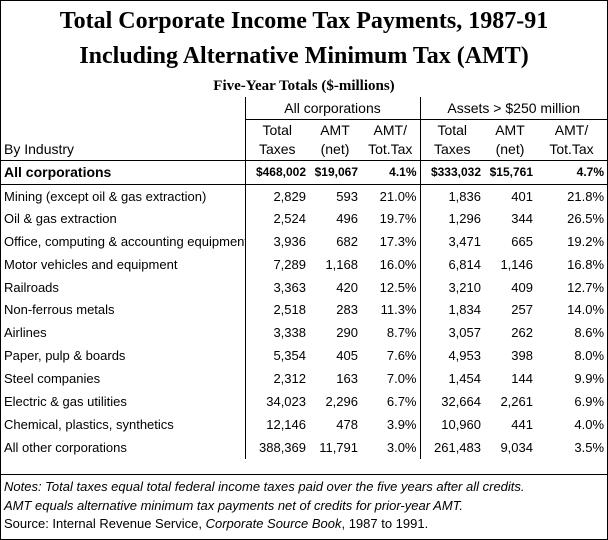 Image resolution: width=608 pixels, height=540 pixels. What do you see at coordinates (464, 287) in the screenshot?
I see `cell: 3,210` at bounding box center [464, 287].